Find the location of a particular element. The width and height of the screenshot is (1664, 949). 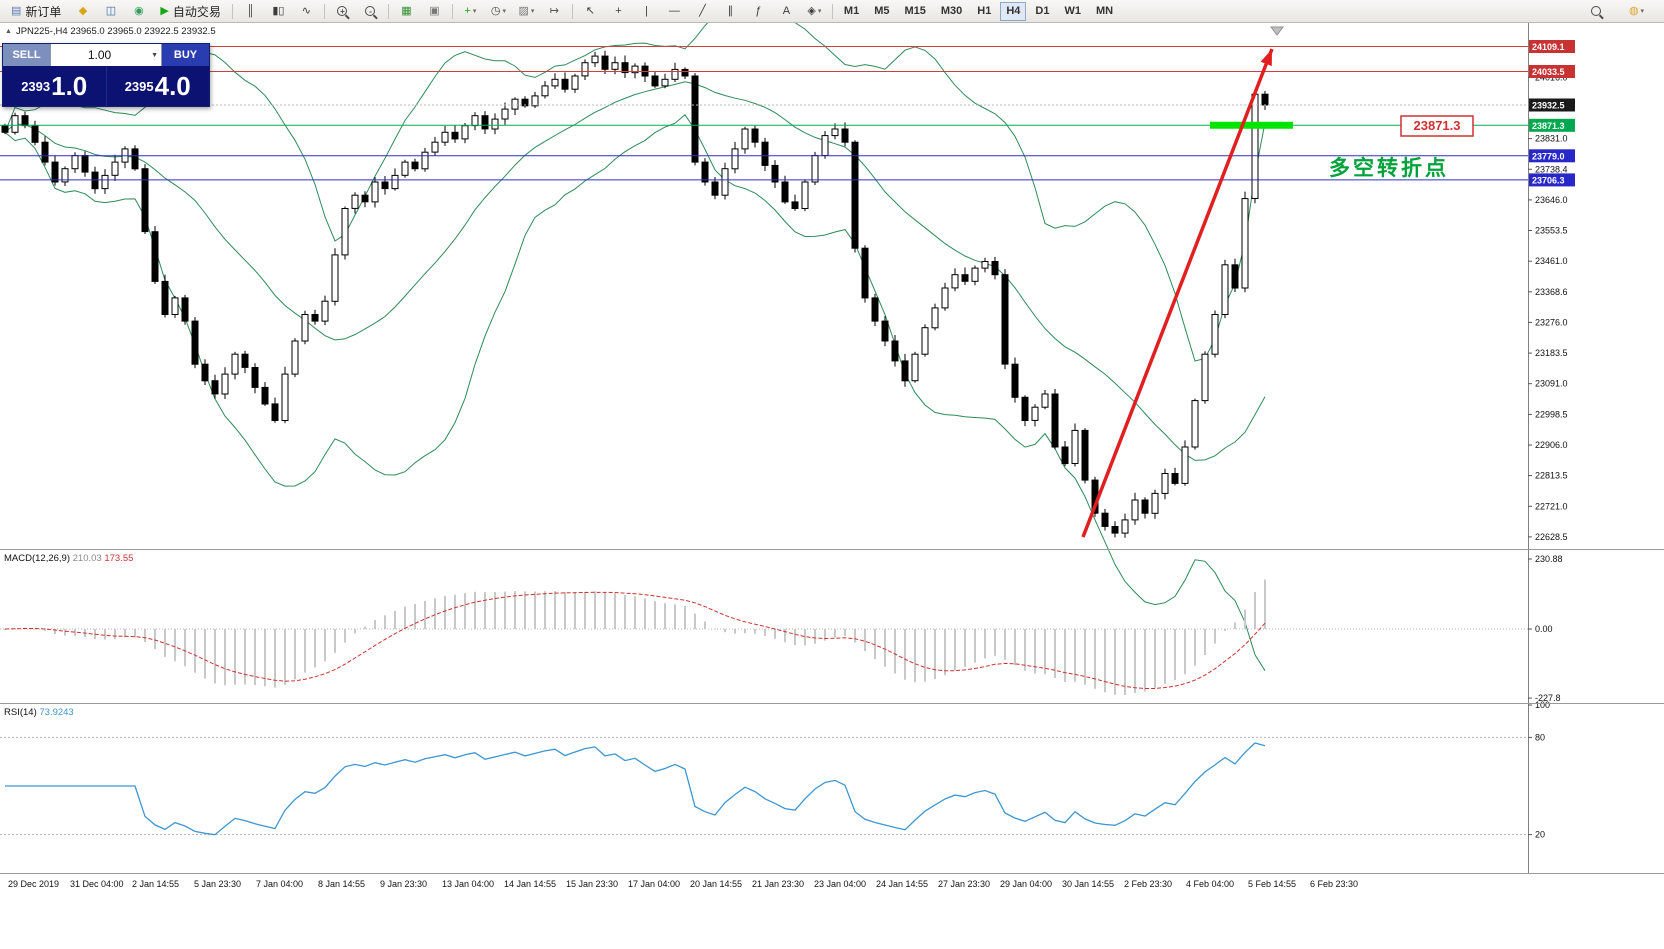

timeframe-h1: H1 is located at coordinates (984, 11).